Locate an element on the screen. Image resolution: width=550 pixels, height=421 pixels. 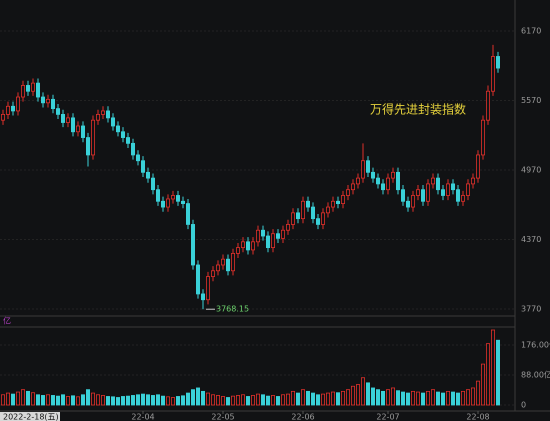
vol-tick-label: 88.00亿 is located at coordinates (535, 375).